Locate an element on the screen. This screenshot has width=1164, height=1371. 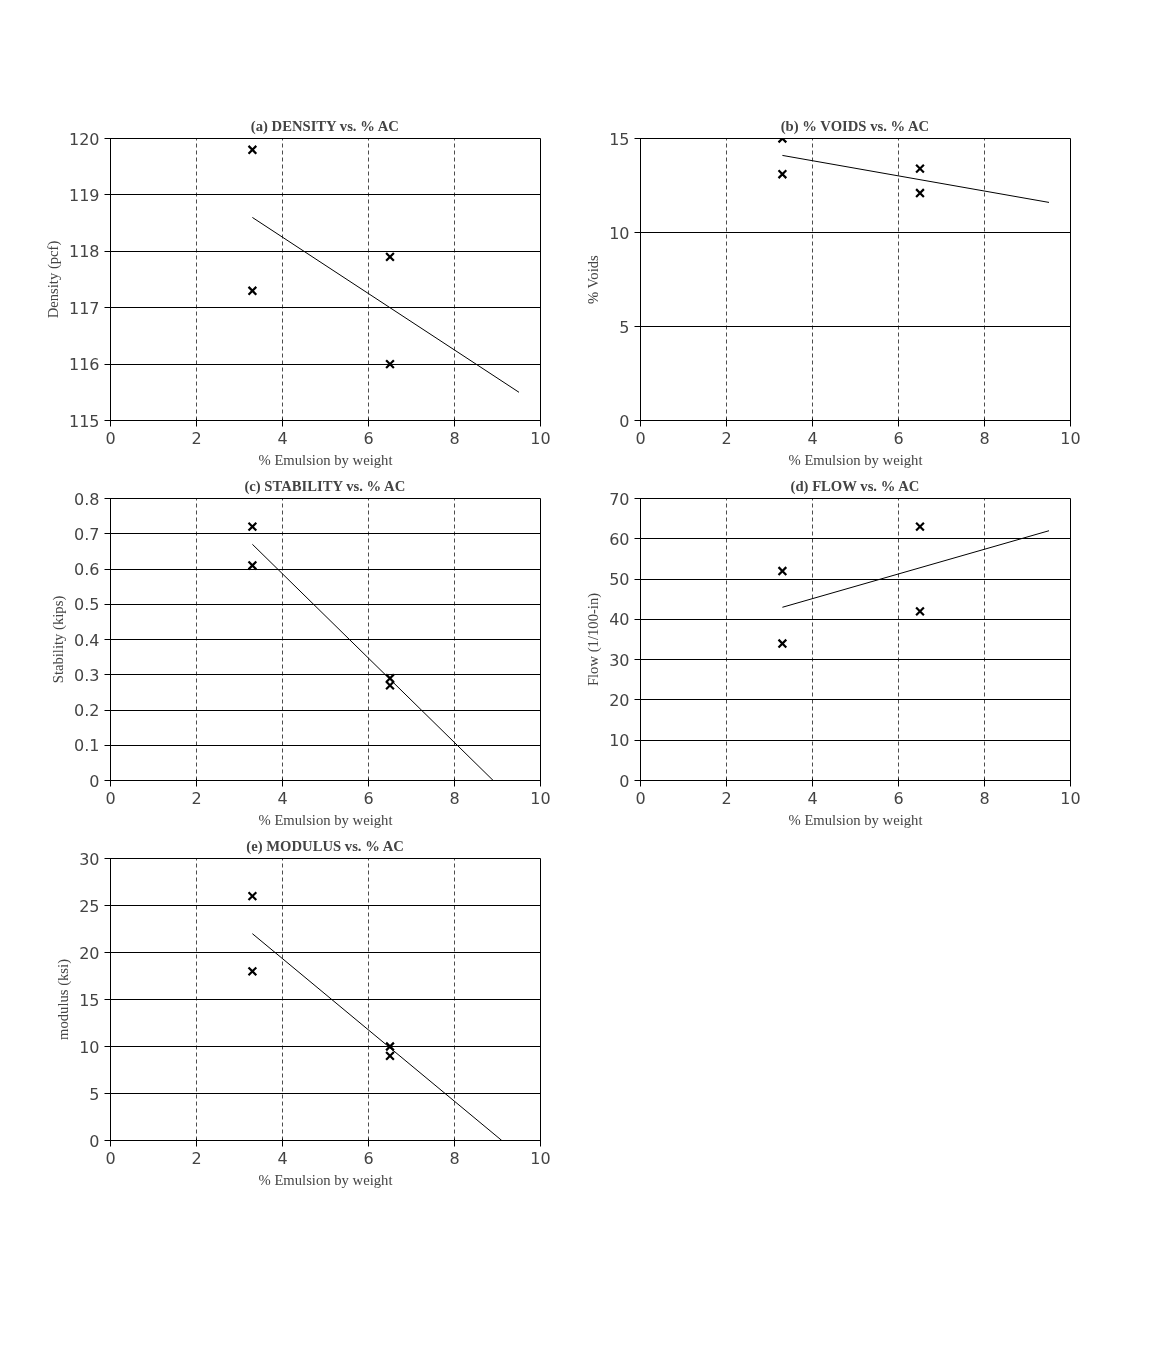
y-tick-label: 0.7 is located at coordinates (87, 534).